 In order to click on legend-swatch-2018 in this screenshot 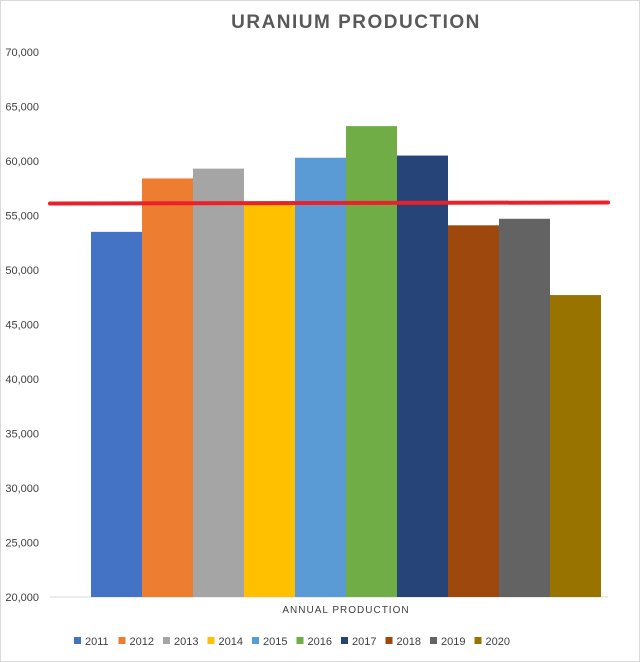, I will do `click(389, 640)`.